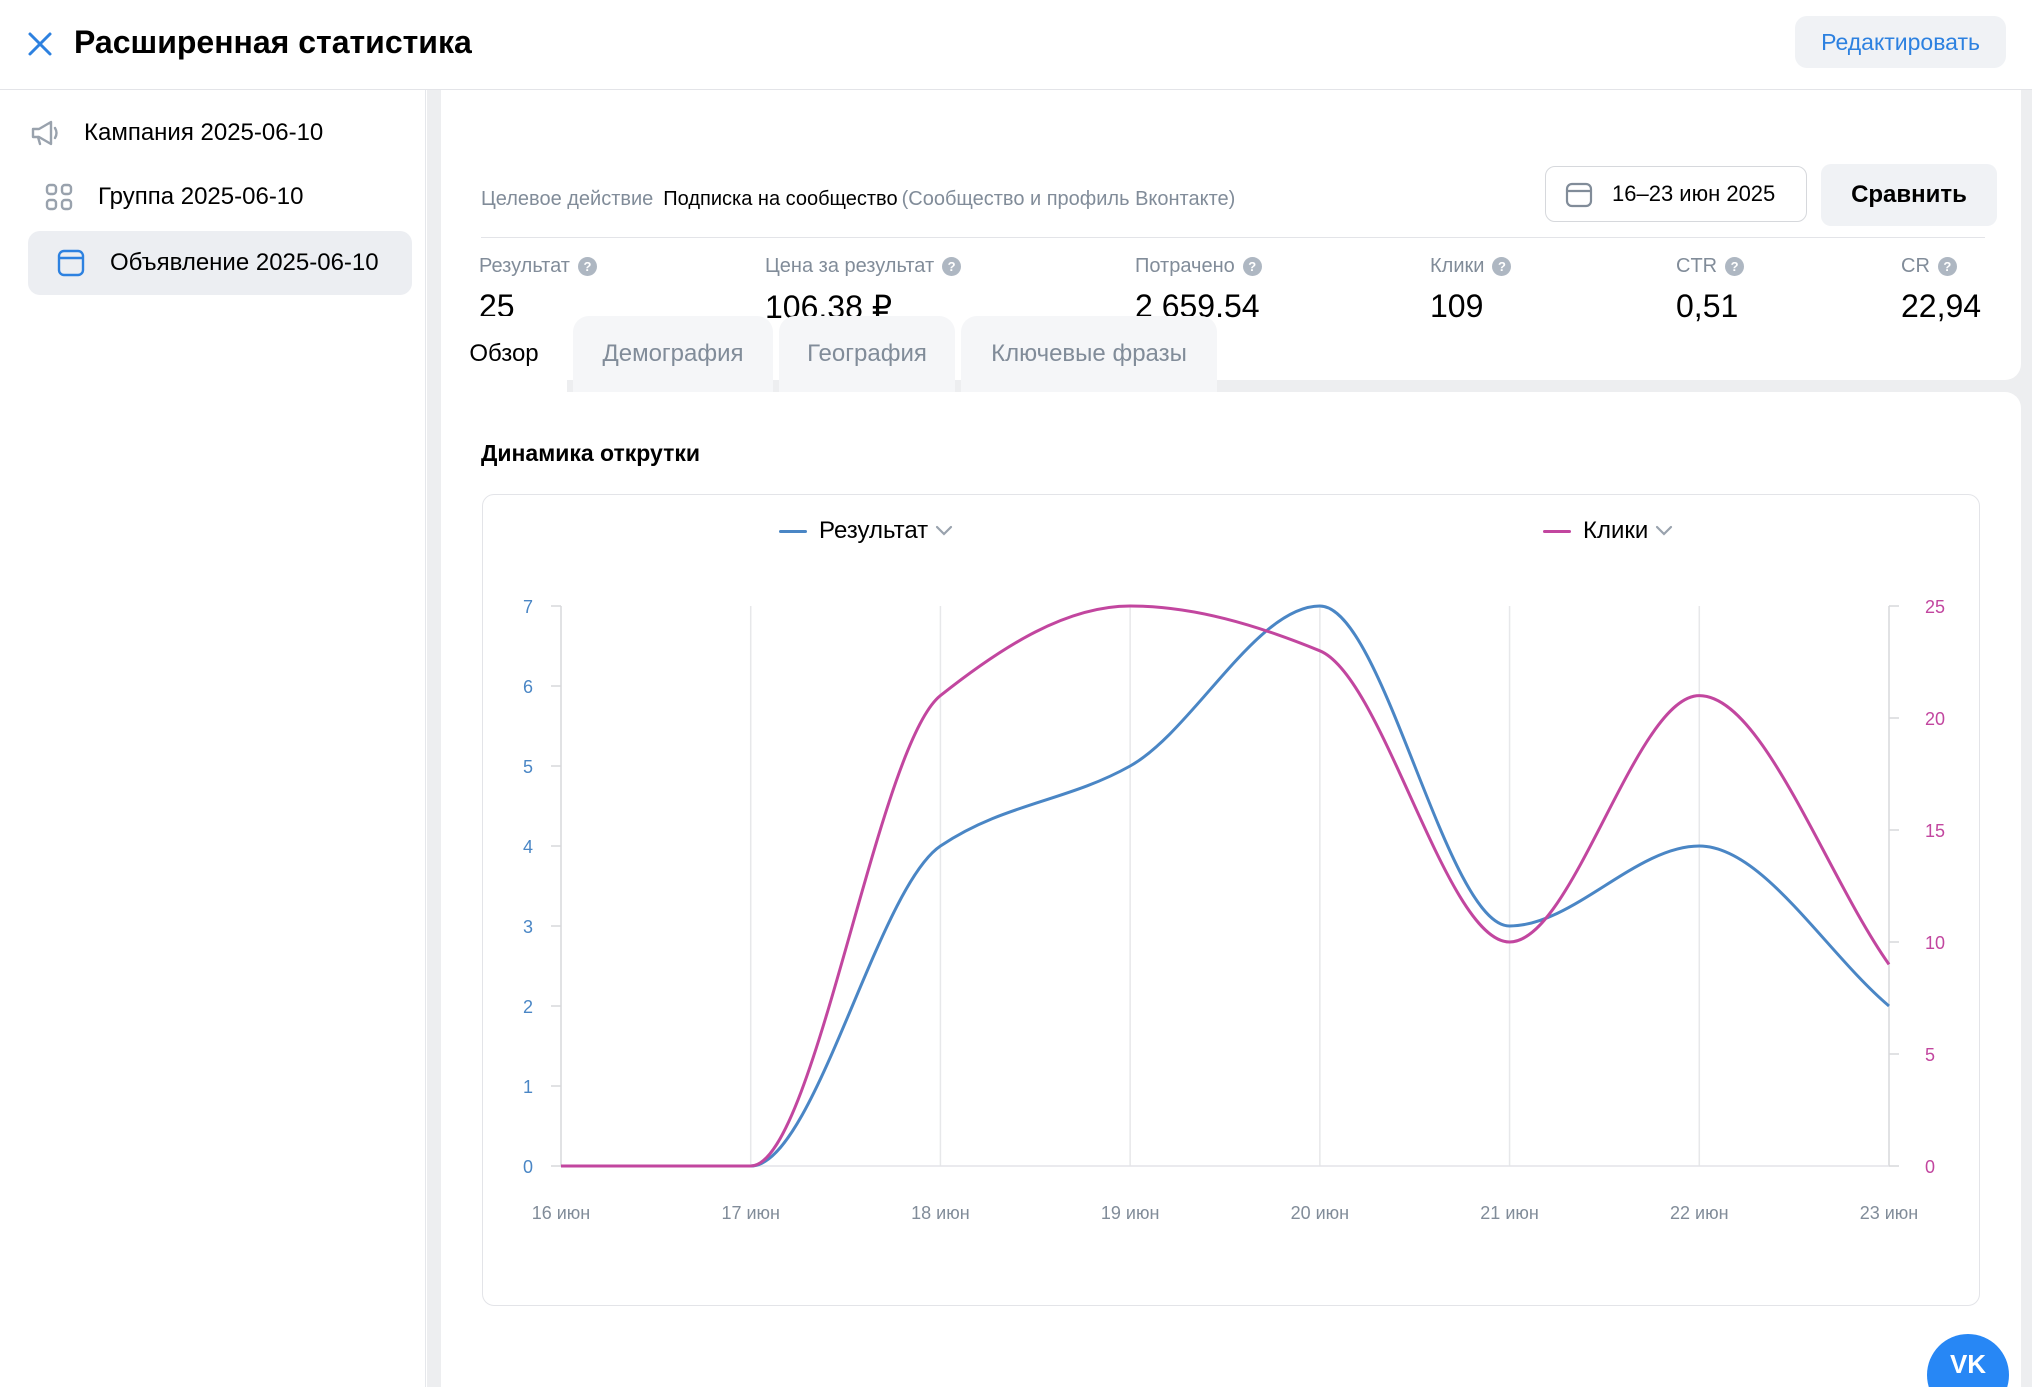  I want to click on metric-cr: CR? 22,94, so click(1941, 290).